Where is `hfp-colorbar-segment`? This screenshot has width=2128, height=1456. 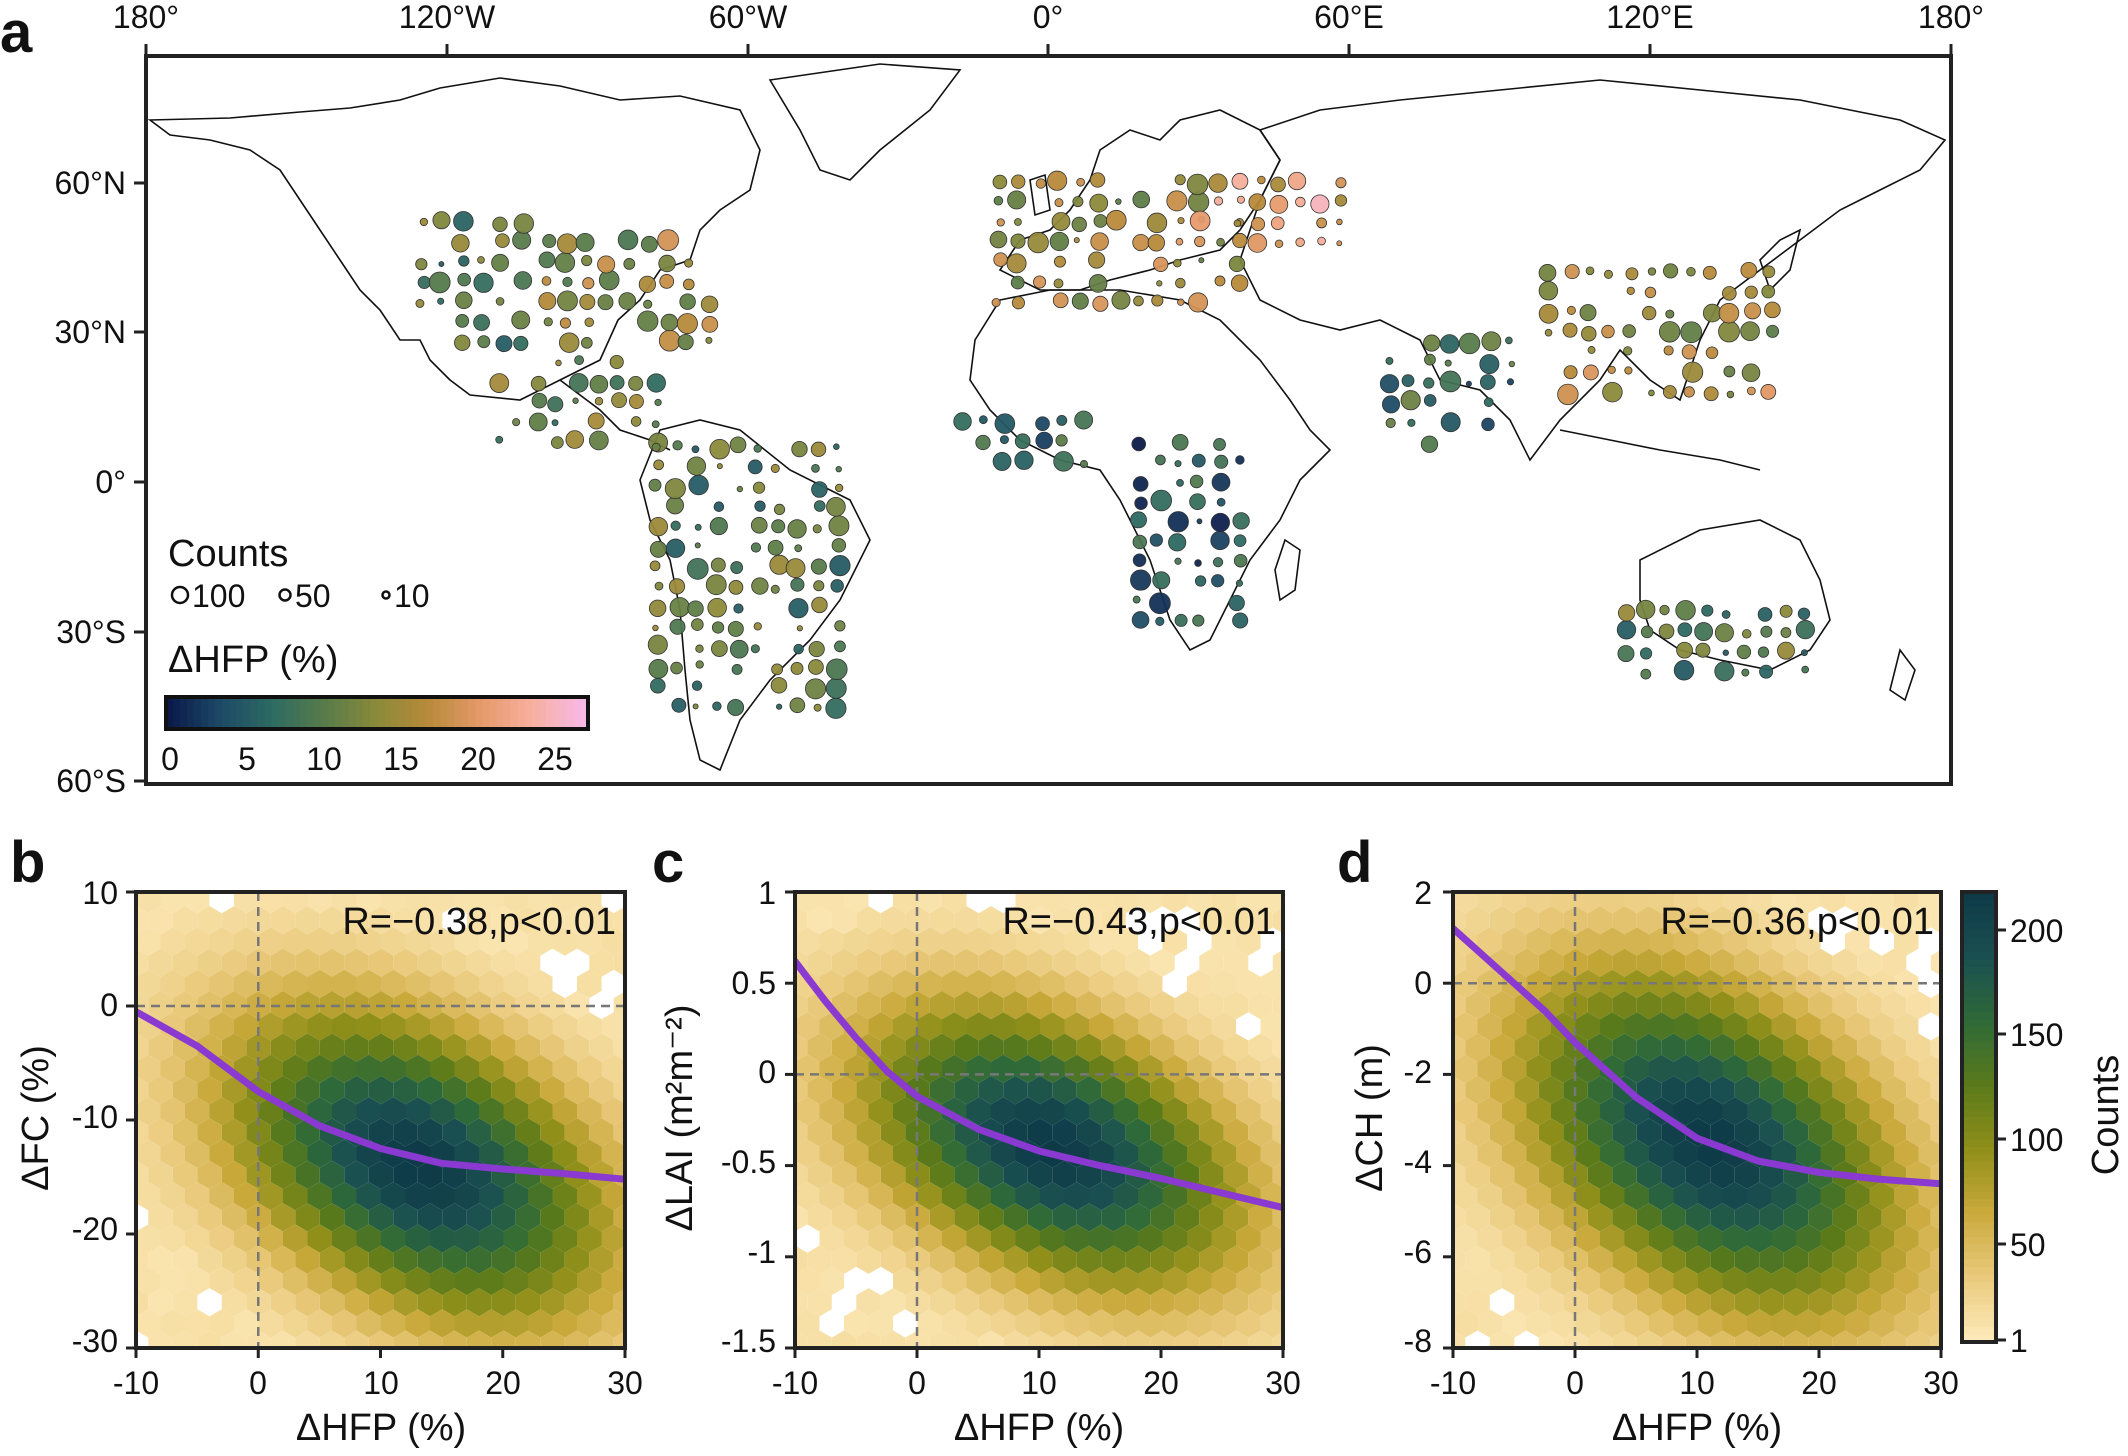 hfp-colorbar-segment is located at coordinates (430, 713).